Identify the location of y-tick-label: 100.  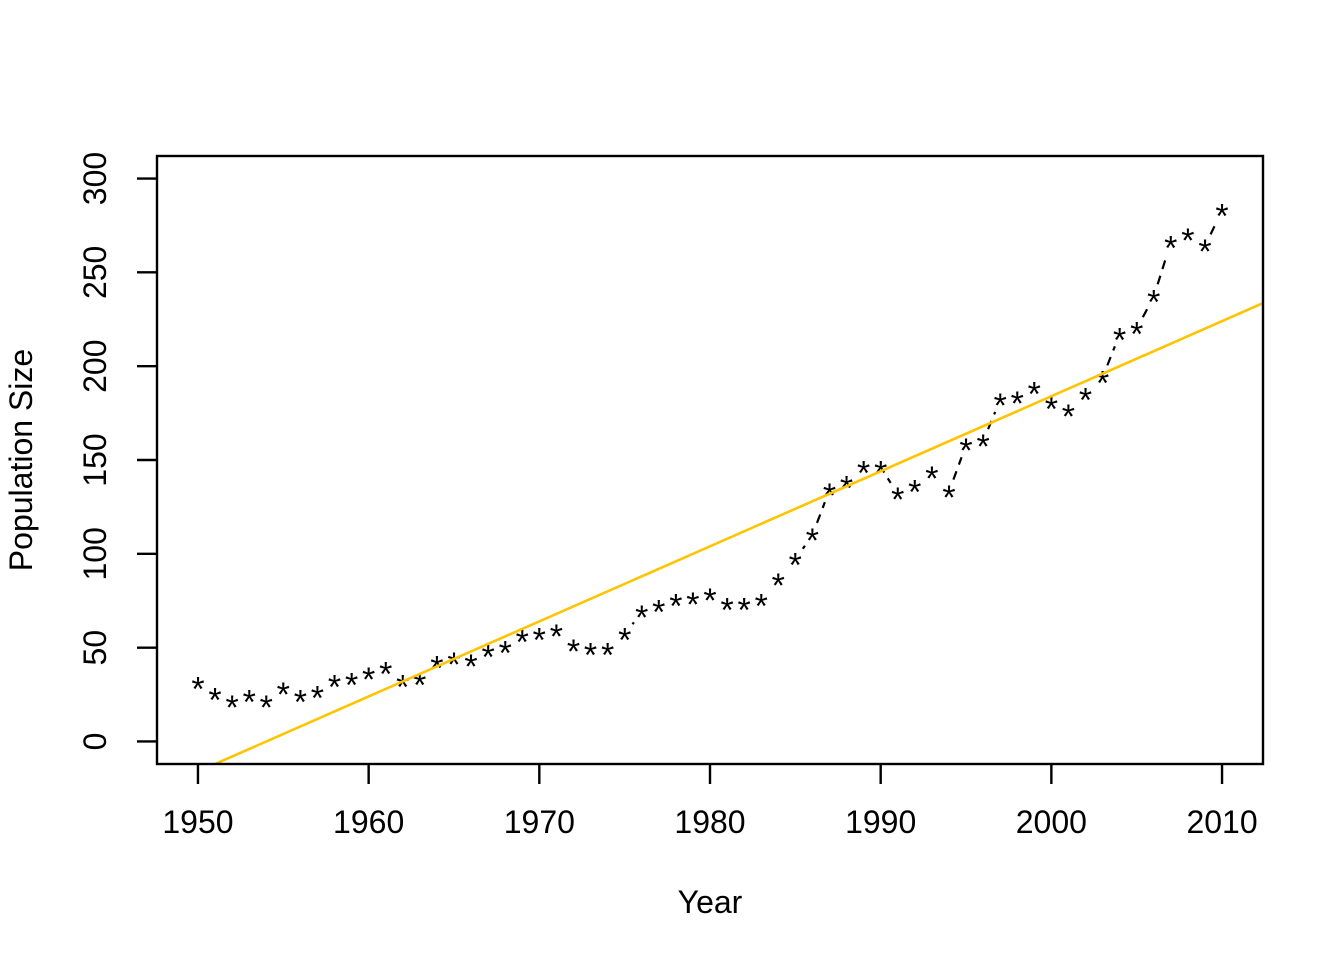
(95, 553).